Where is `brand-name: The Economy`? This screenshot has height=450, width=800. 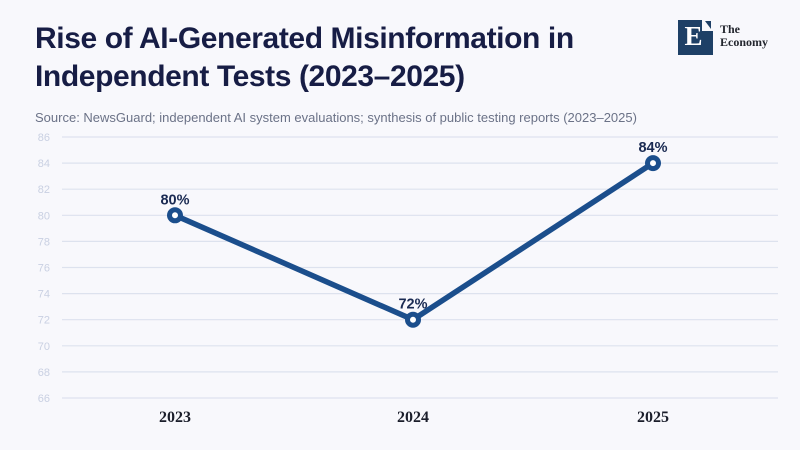 brand-name: The Economy is located at coordinates (740, 37).